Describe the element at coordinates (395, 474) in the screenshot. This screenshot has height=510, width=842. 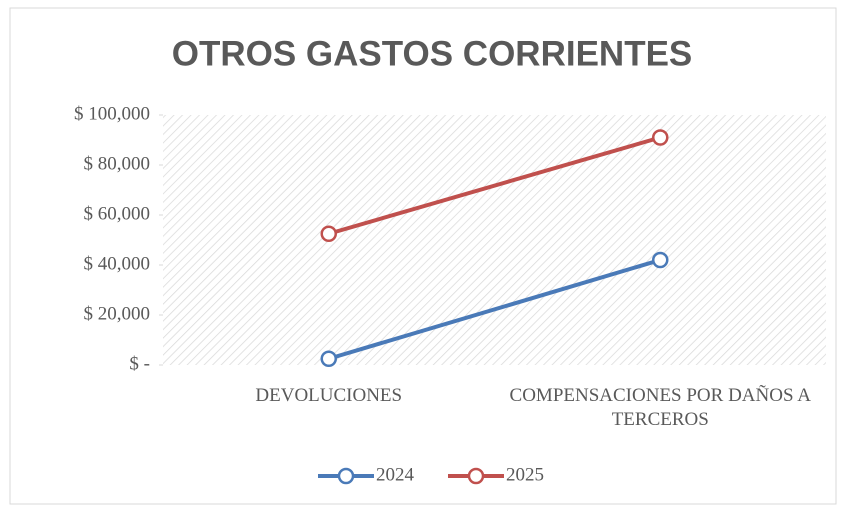
I see `legend-label: 2024` at that location.